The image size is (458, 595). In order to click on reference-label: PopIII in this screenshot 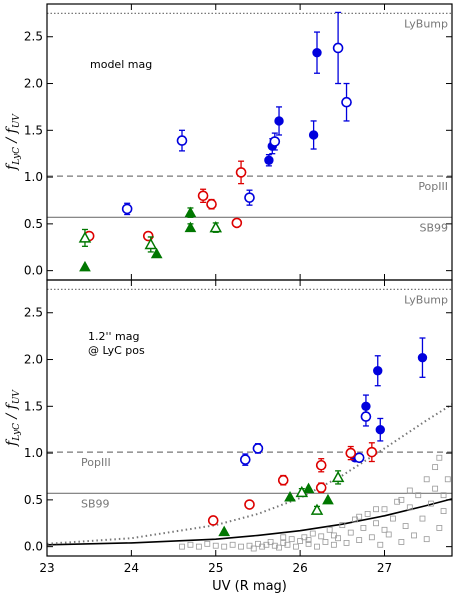, I will do `click(433, 186)`.